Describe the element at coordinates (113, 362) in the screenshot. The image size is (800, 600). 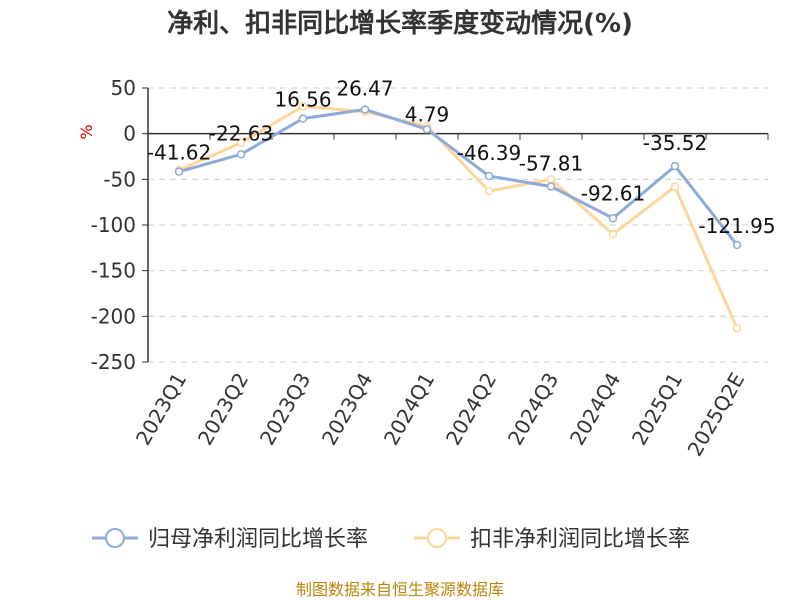
I see `y-tick-label: -250` at that location.